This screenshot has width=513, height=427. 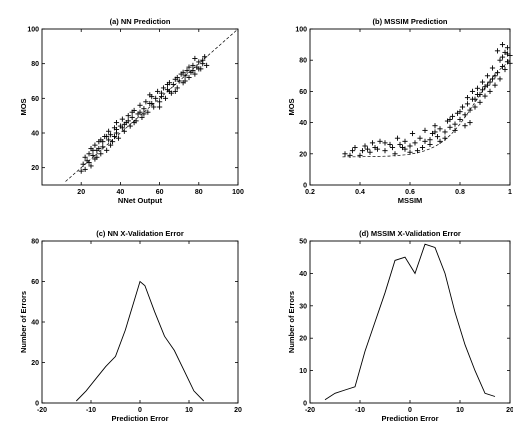 What do you see at coordinates (410, 322) in the screenshot?
I see `error-distribution-line` at bounding box center [410, 322].